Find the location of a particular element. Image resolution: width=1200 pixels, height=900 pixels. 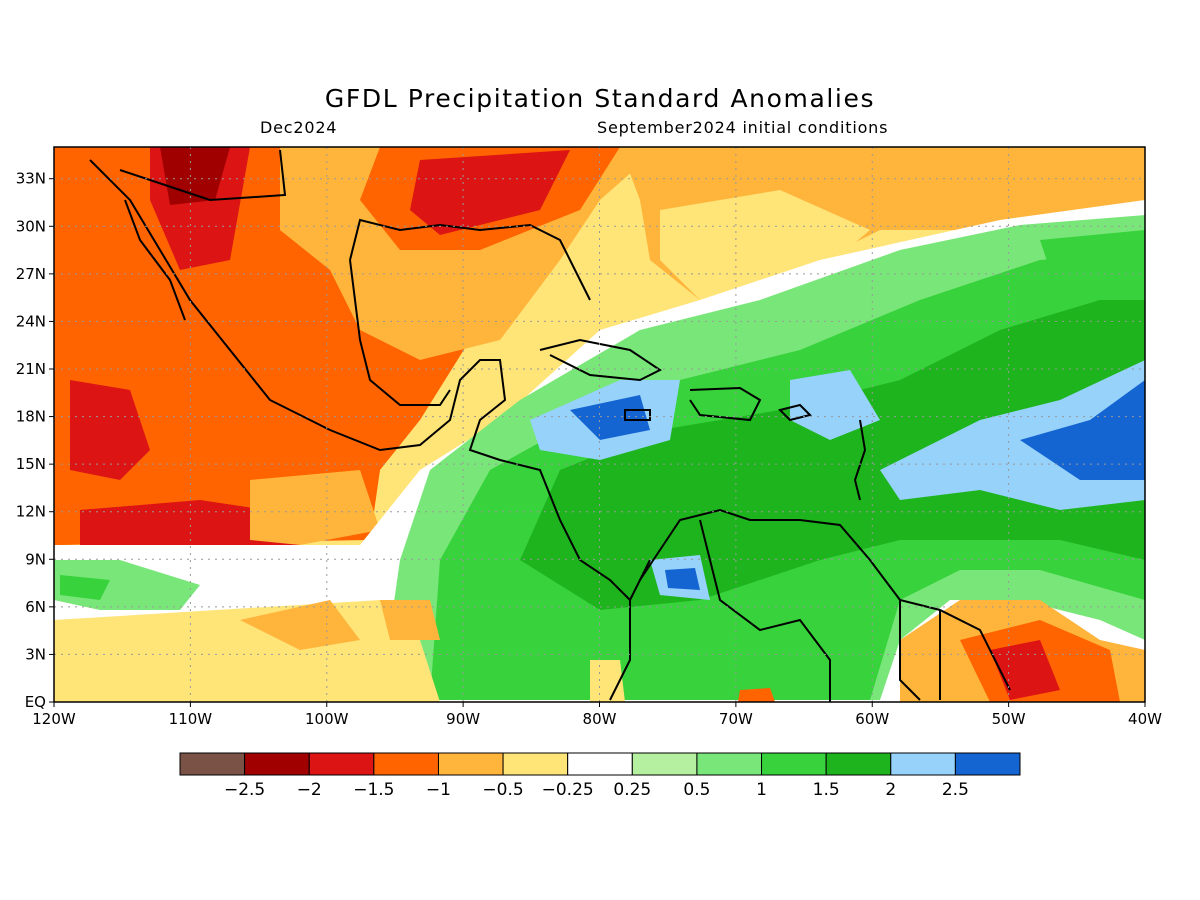

colorbar-label: 2.5 is located at coordinates (955, 790).